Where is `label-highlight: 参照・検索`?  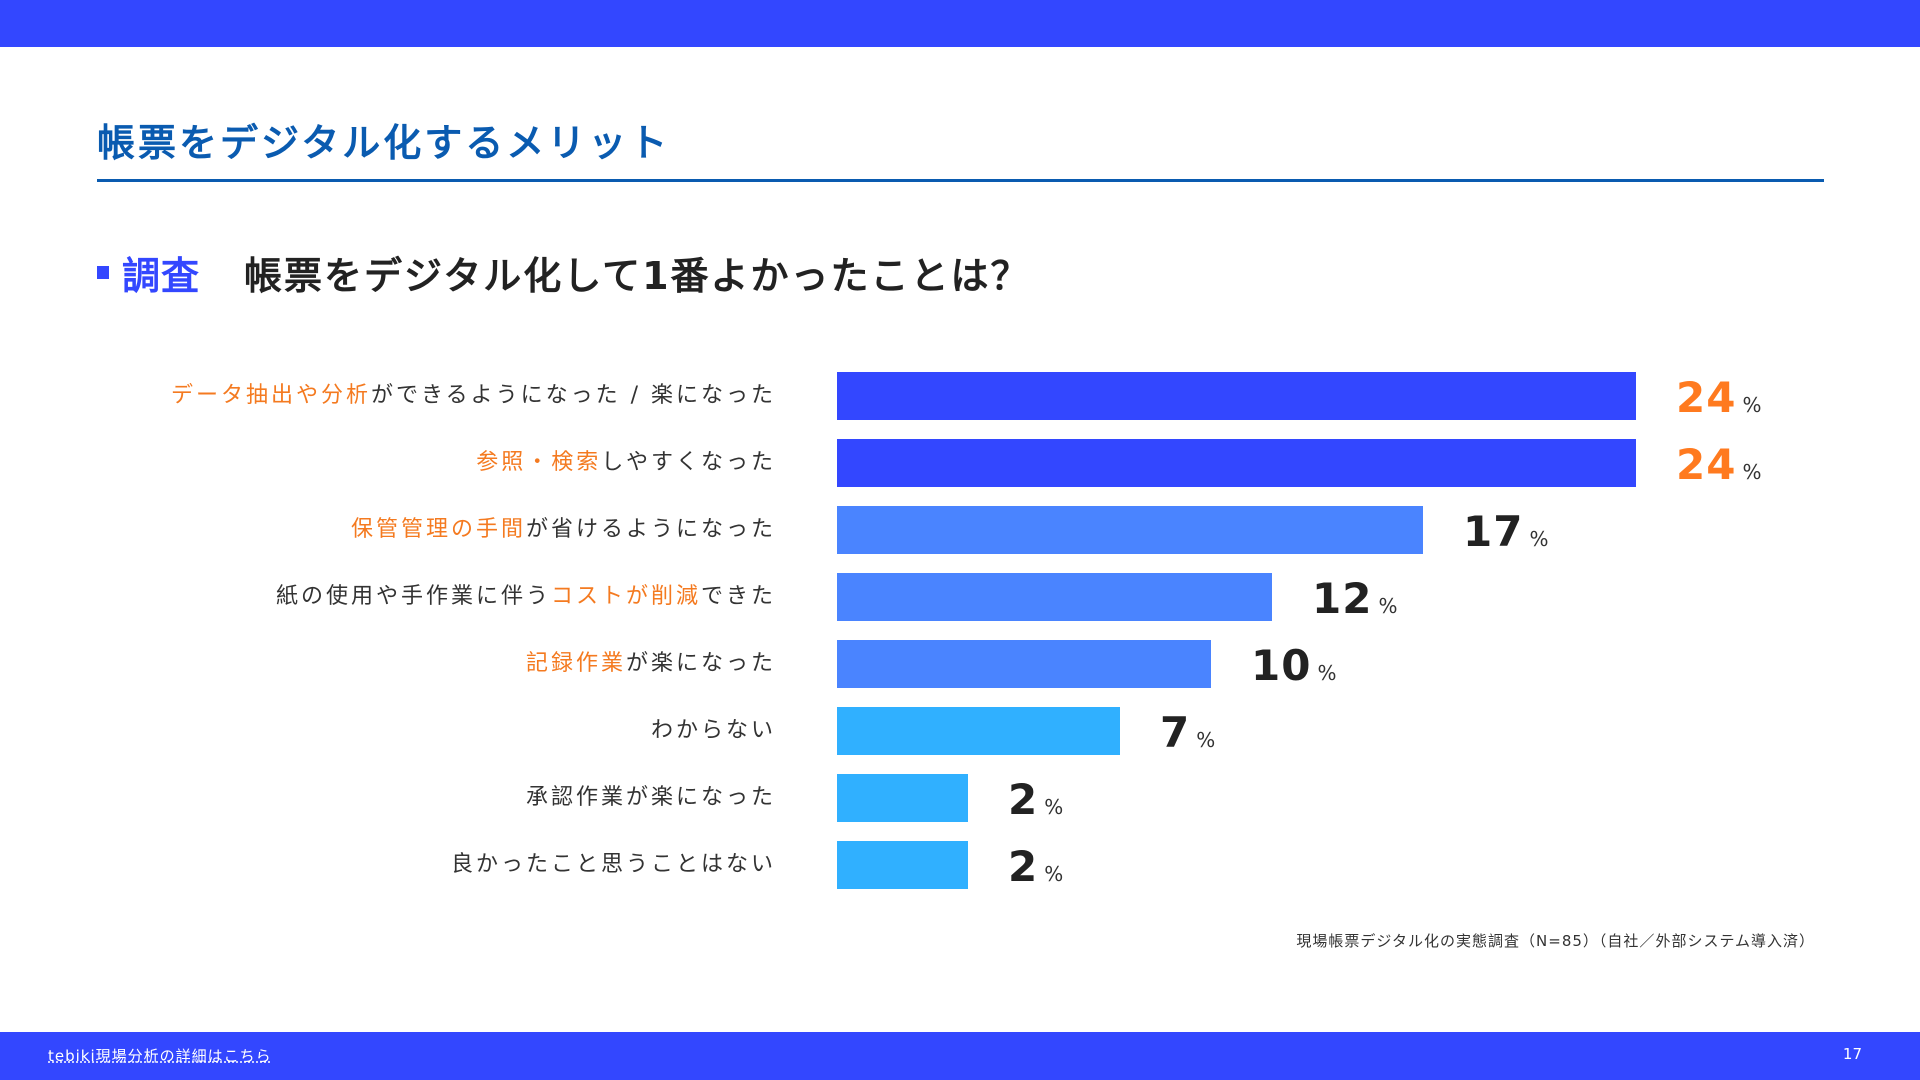
label-highlight: 参照・検索 is located at coordinates (539, 462).